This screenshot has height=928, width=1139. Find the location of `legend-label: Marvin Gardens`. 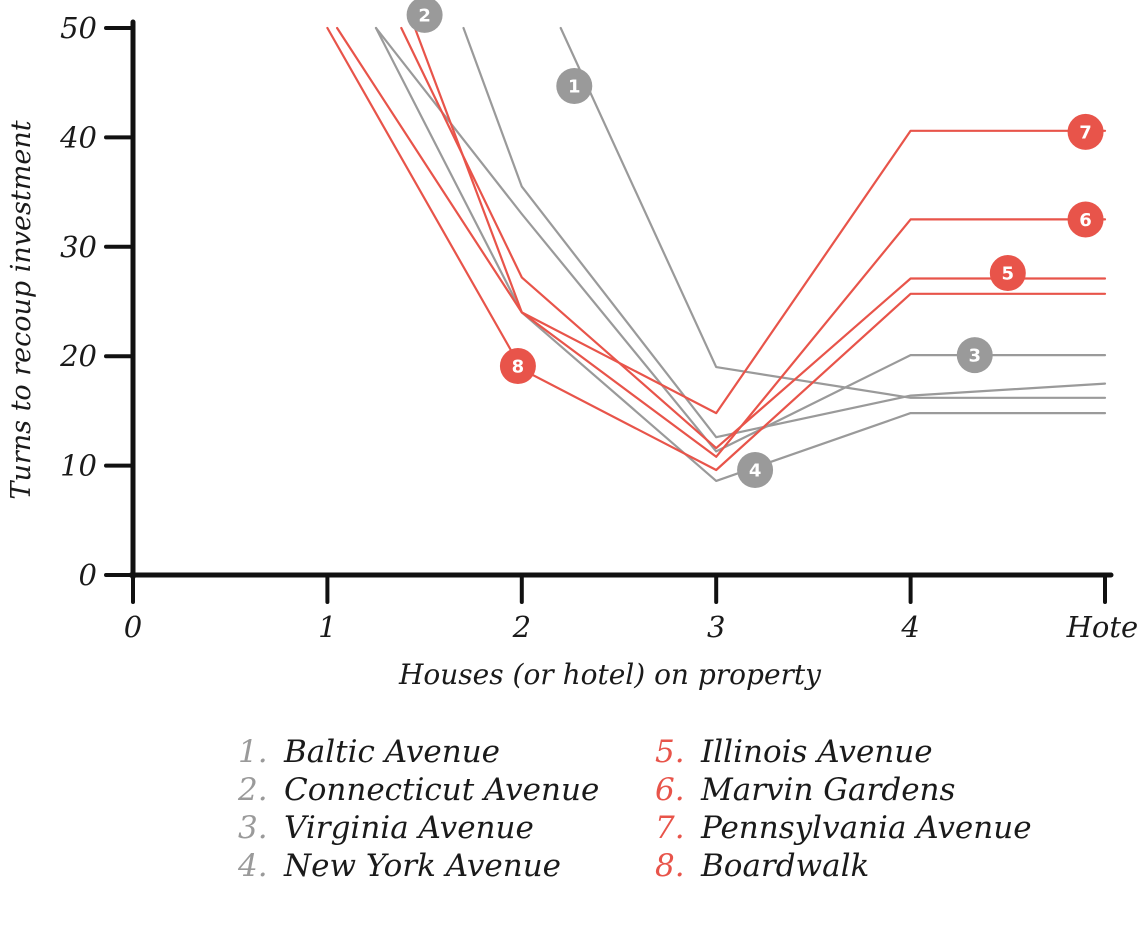

legend-label: Marvin Gardens is located at coordinates (828, 790).